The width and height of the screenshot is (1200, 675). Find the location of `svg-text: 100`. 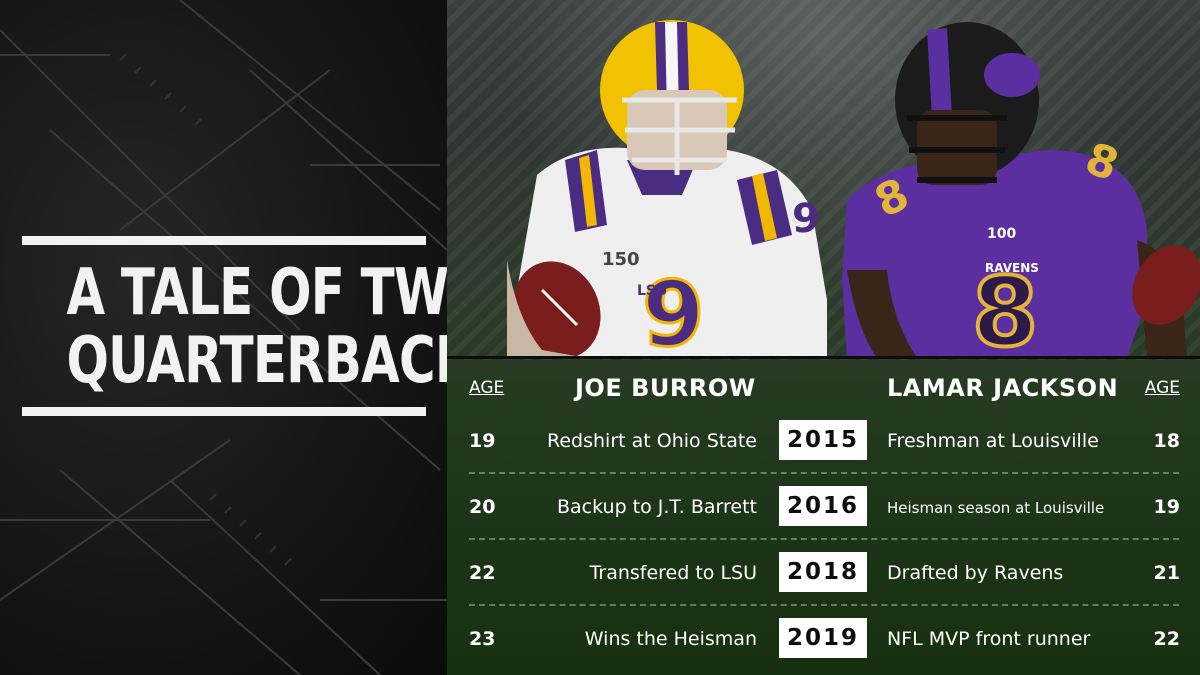

svg-text: 100 is located at coordinates (1001, 234).